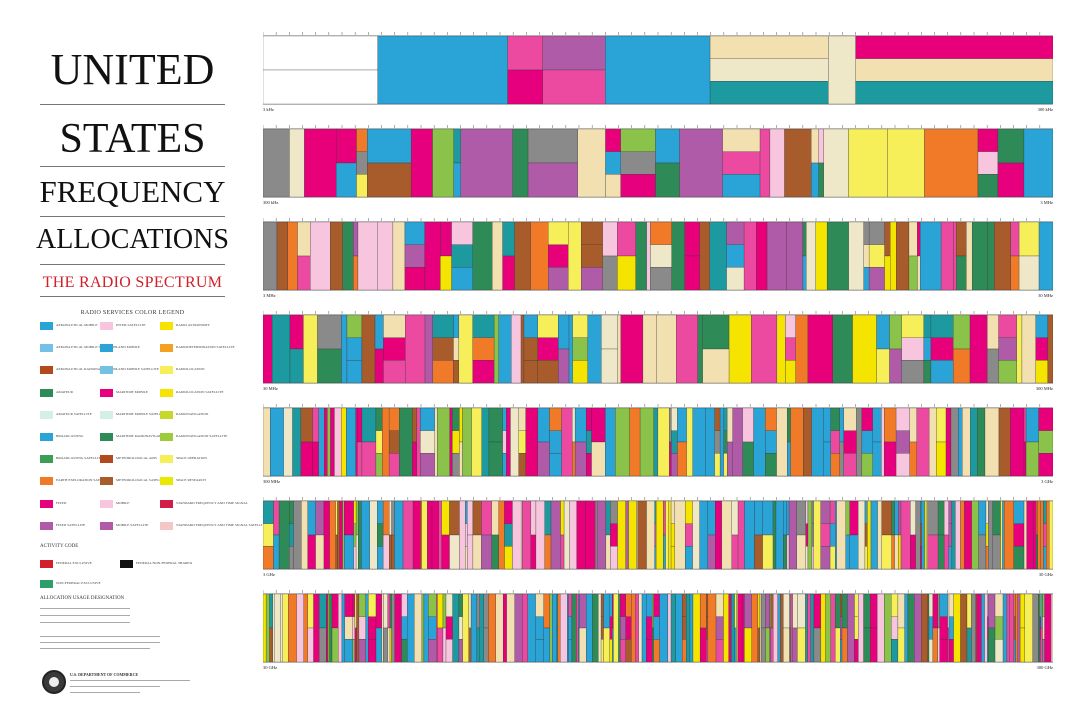 The image size is (1080, 720). I want to click on title-line-2: STATES, so click(132, 139).